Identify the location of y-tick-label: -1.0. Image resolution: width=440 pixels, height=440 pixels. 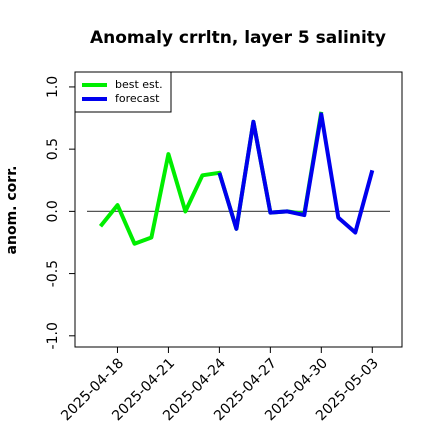
(53, 335).